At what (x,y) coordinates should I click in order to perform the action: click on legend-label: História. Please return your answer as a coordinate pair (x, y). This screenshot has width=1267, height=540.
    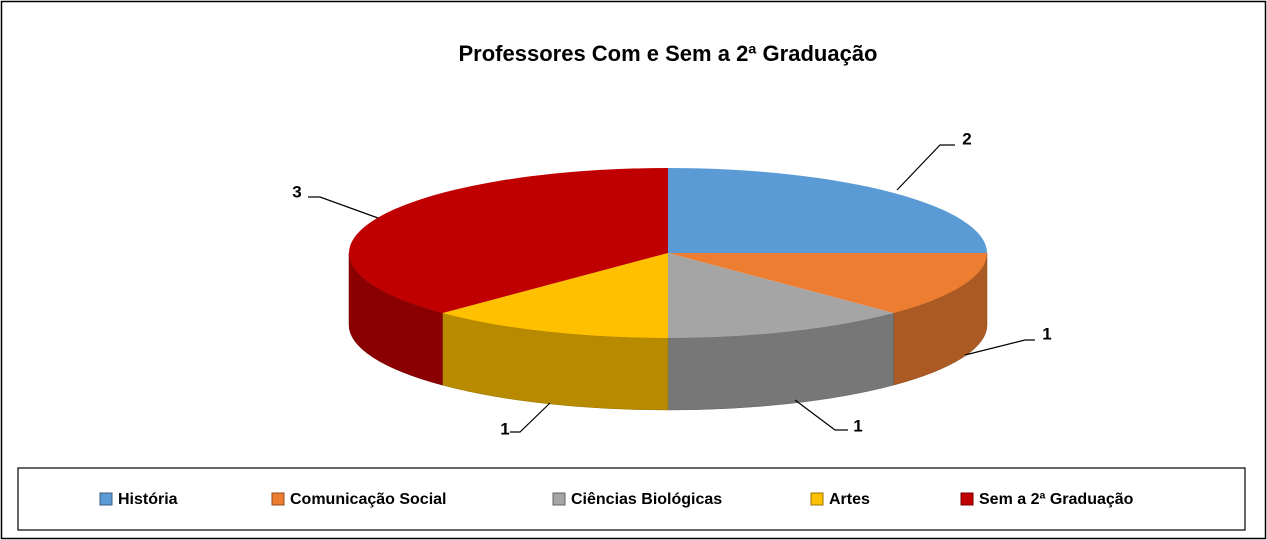
    Looking at the image, I should click on (148, 499).